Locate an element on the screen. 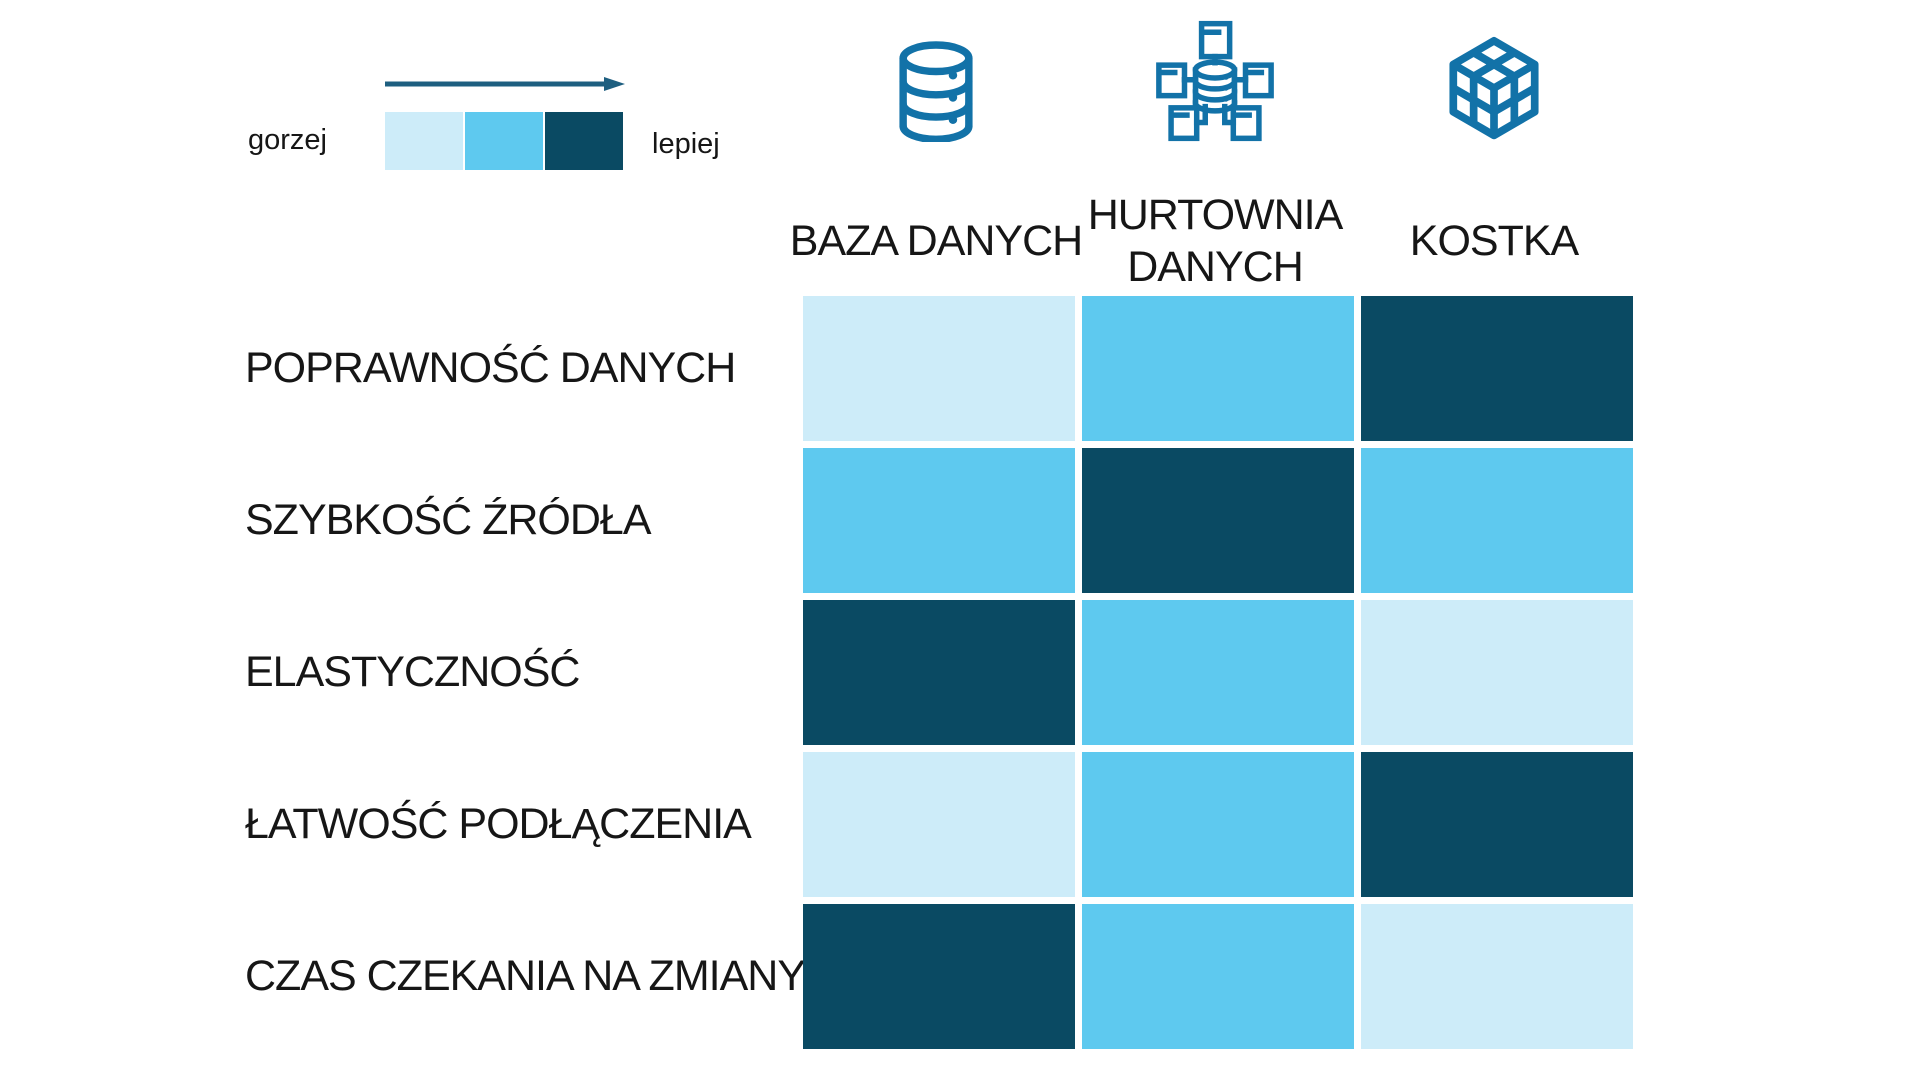 The image size is (1920, 1080). legend-better-label: lepiej is located at coordinates (686, 144).